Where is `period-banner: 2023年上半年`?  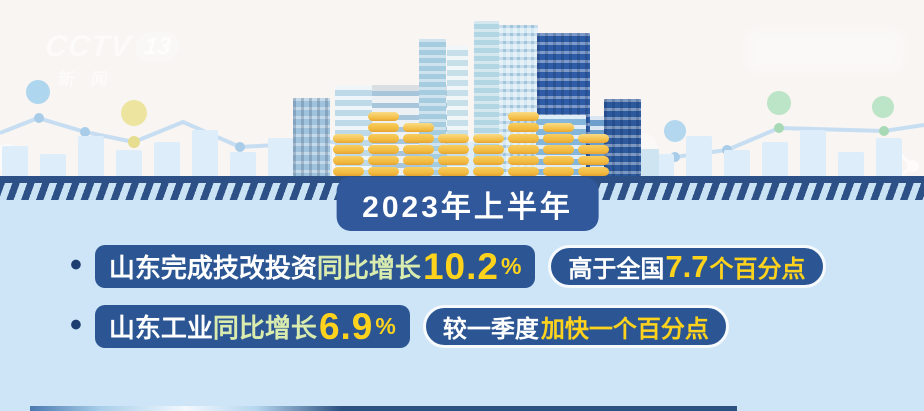
period-banner: 2023年上半年 is located at coordinates (467, 204).